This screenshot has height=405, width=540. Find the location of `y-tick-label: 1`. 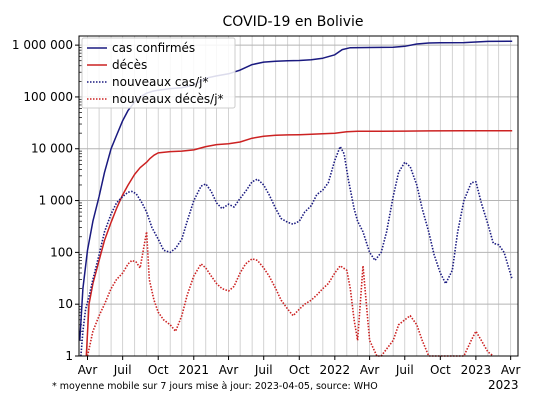

y-tick-label: 1 is located at coordinates (69, 356).